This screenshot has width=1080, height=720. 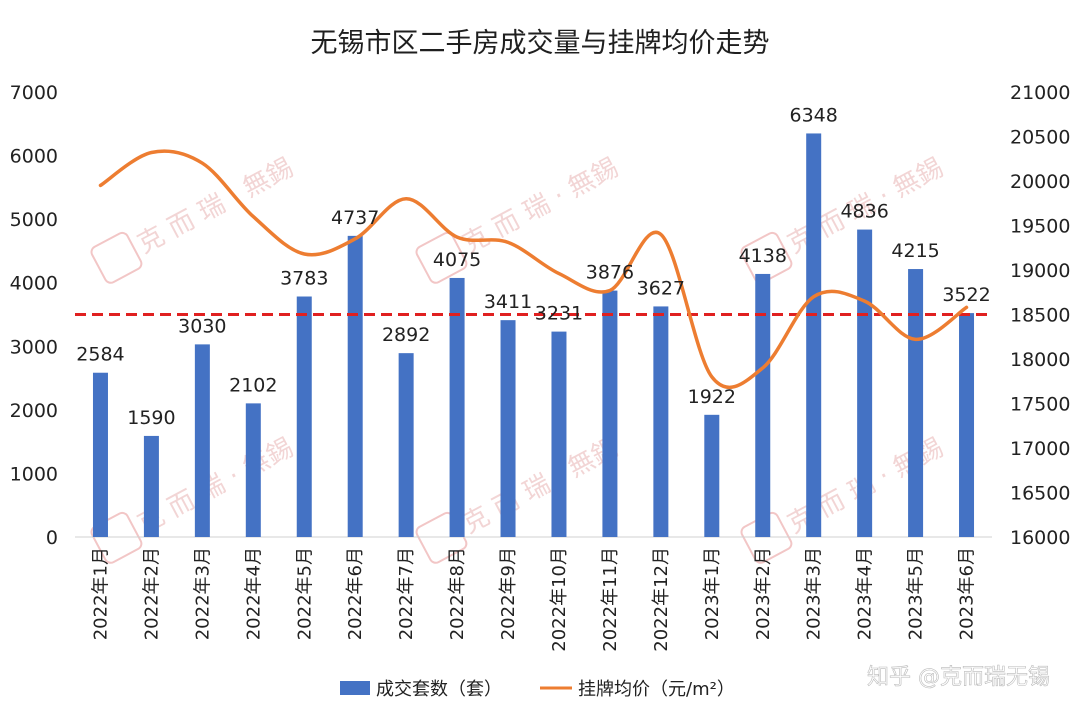 I want to click on right-y-tick-label: 20000, so click(x=1040, y=182).